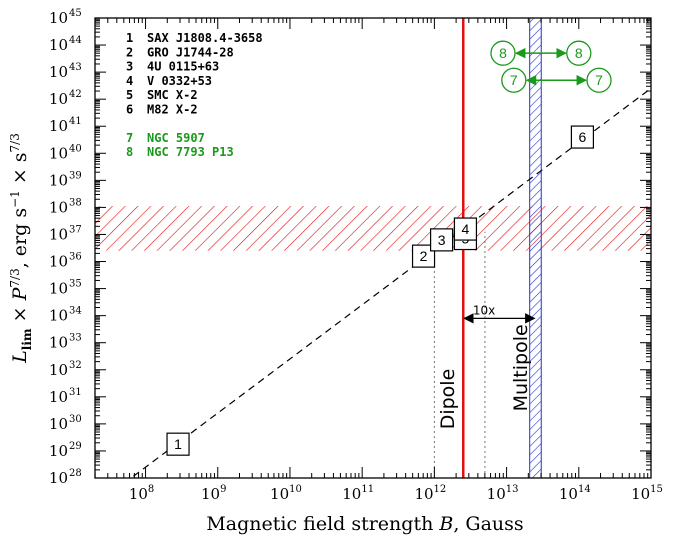  Describe the element at coordinates (58, 289) in the screenshot. I see `y-tick-label-35: 10` at that location.